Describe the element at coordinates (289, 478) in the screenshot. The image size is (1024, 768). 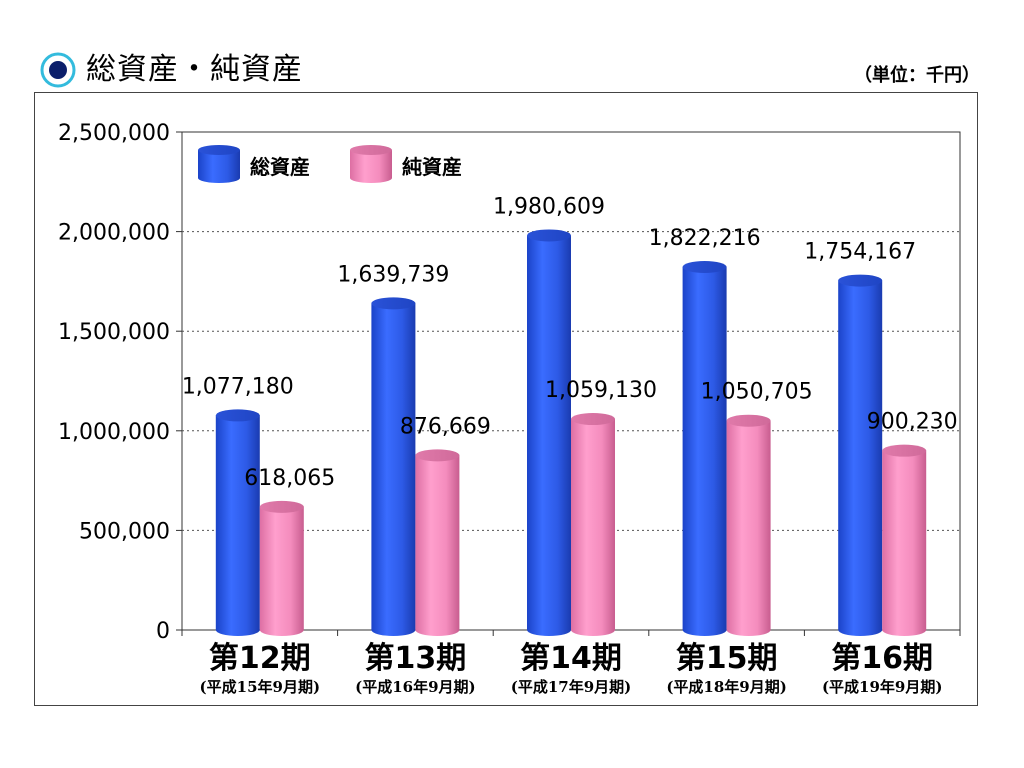
I see `data-label-net-assets: 618,065` at that location.